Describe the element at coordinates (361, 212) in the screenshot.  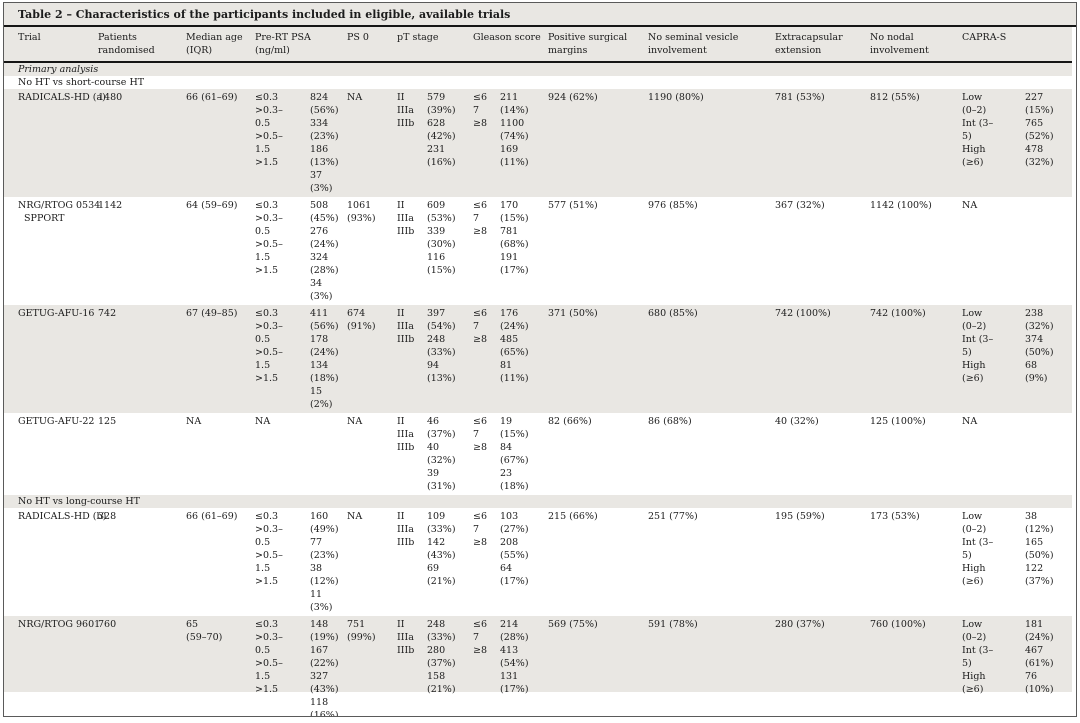
I see `cell-ps0: 1061 (93%)` at that location.